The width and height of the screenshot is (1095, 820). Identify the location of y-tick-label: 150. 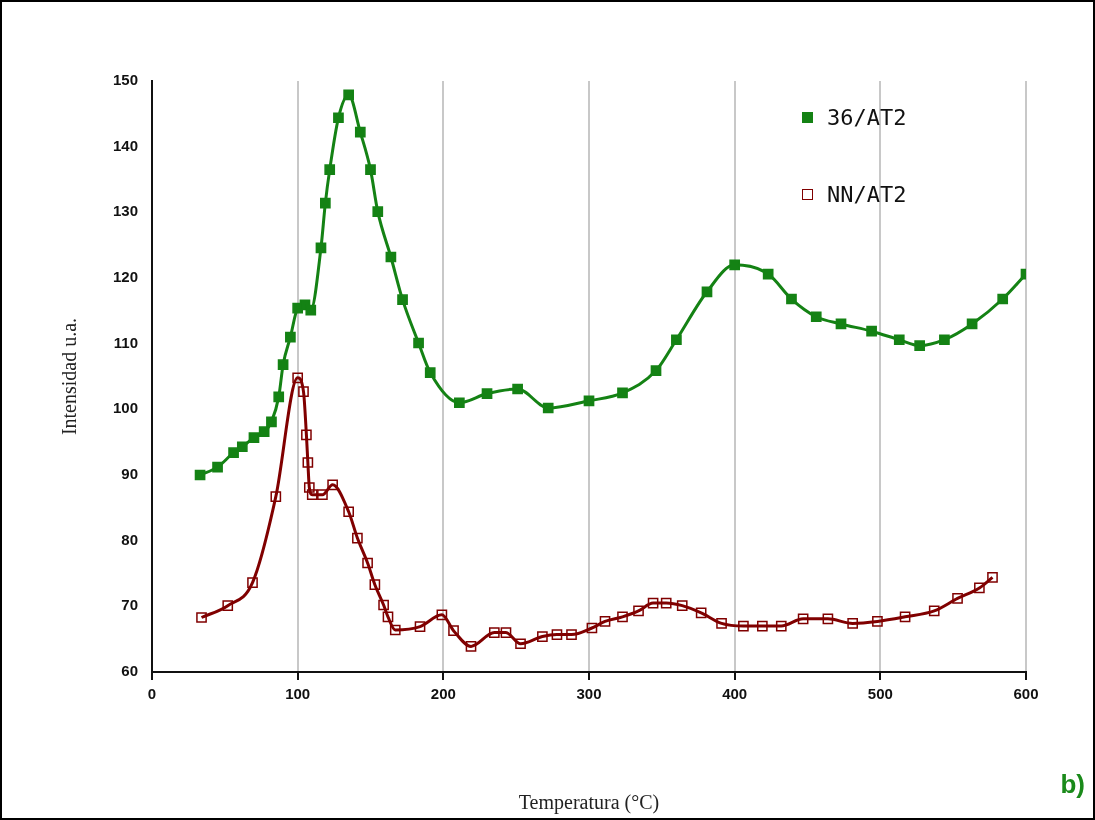
(125, 80).